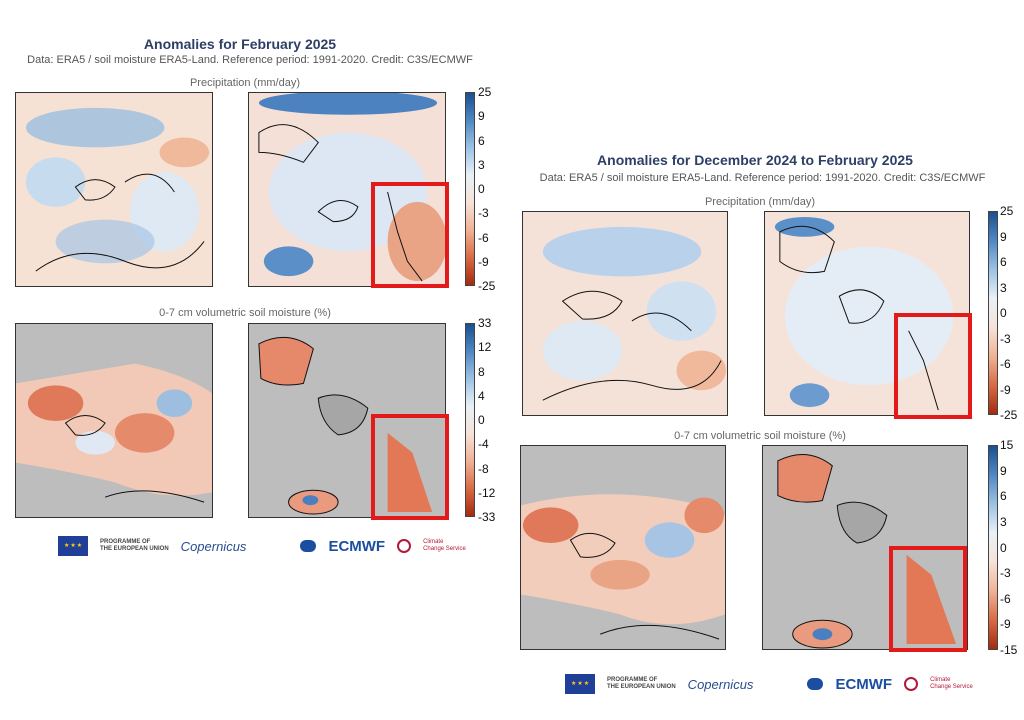 This screenshot has width=1024, height=720. What do you see at coordinates (481, 371) in the screenshot?
I see `tick: 8` at bounding box center [481, 371].